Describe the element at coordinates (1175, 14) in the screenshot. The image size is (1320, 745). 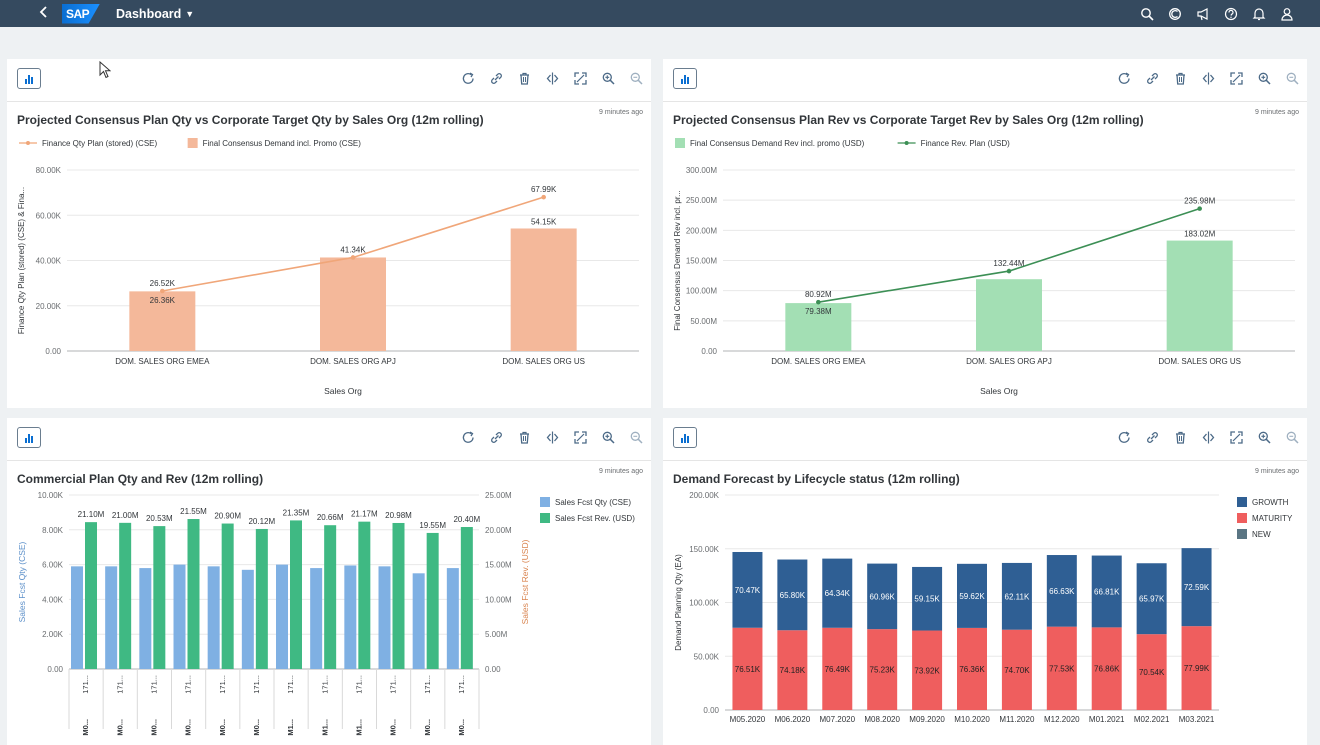
I see `copilot-icon` at that location.